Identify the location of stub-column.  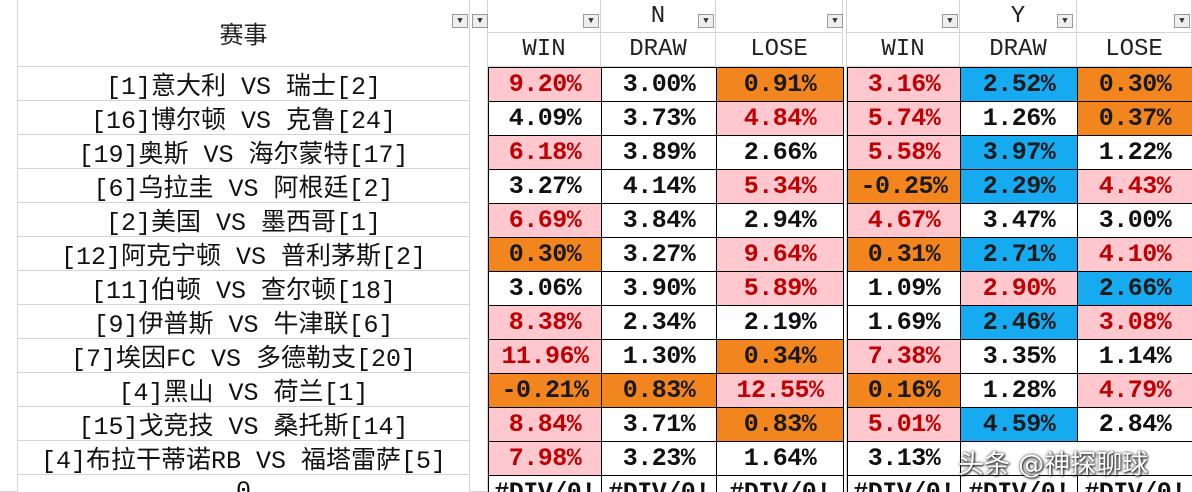
(9, 246).